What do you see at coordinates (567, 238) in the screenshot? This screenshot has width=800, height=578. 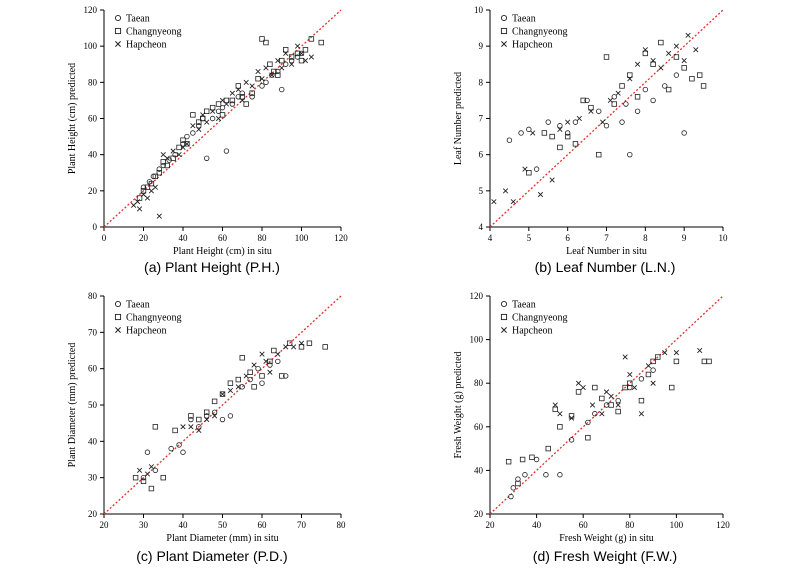 I see `x-tick-label: 6` at bounding box center [567, 238].